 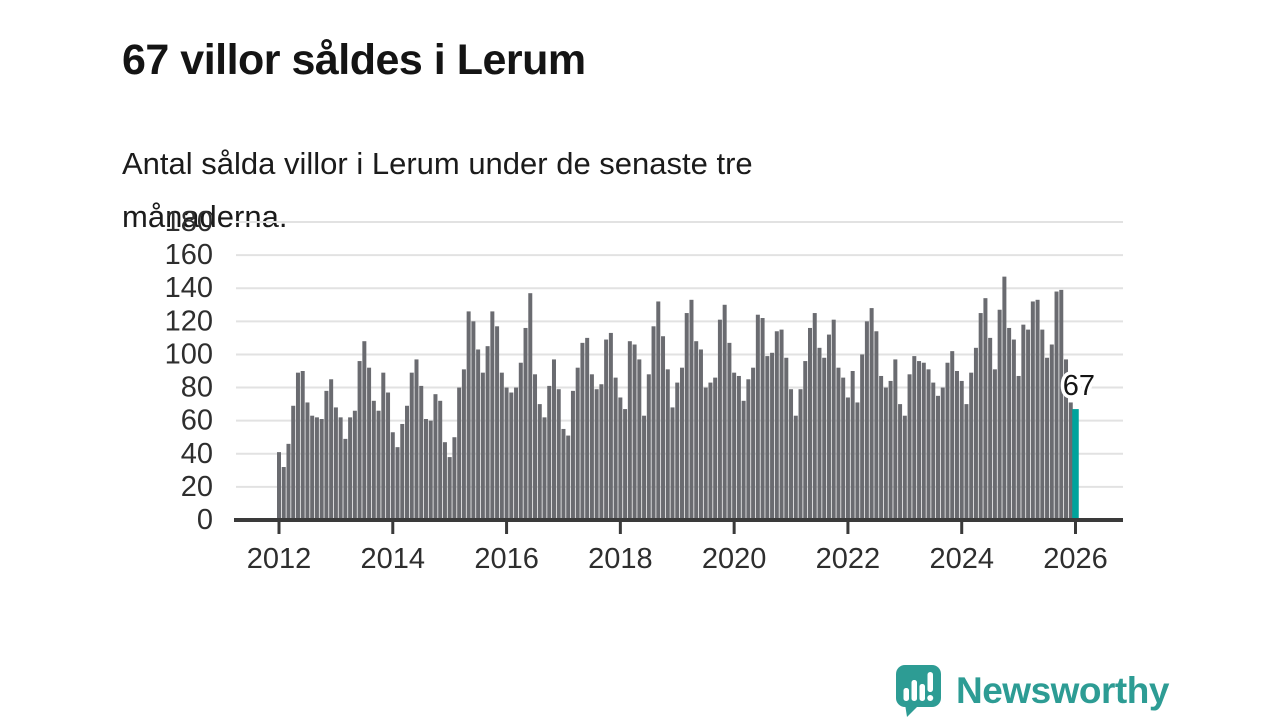 I want to click on y-axis-tick-label: 20, so click(x=197, y=487).